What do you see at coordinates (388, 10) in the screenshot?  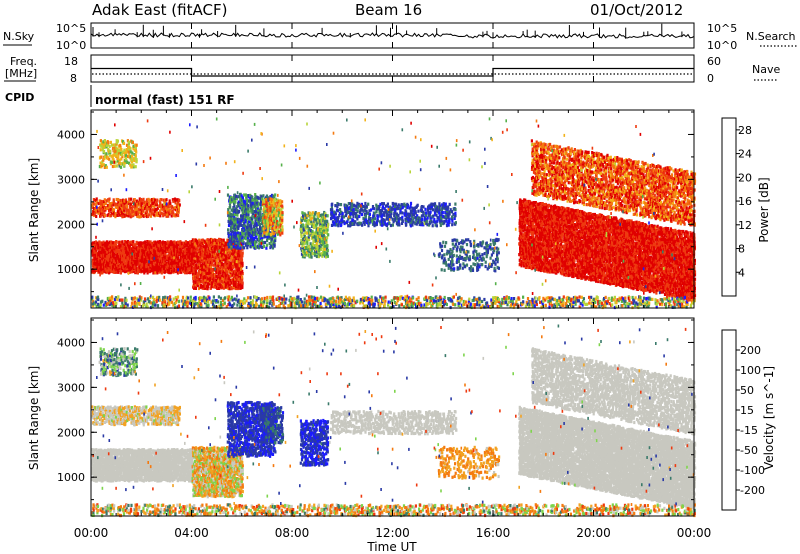 I see `beam-title: Beam 16` at bounding box center [388, 10].